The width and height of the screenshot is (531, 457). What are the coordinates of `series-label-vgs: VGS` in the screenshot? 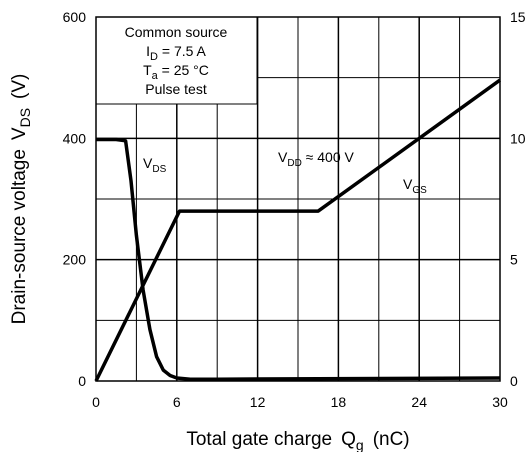 It's located at (415, 186).